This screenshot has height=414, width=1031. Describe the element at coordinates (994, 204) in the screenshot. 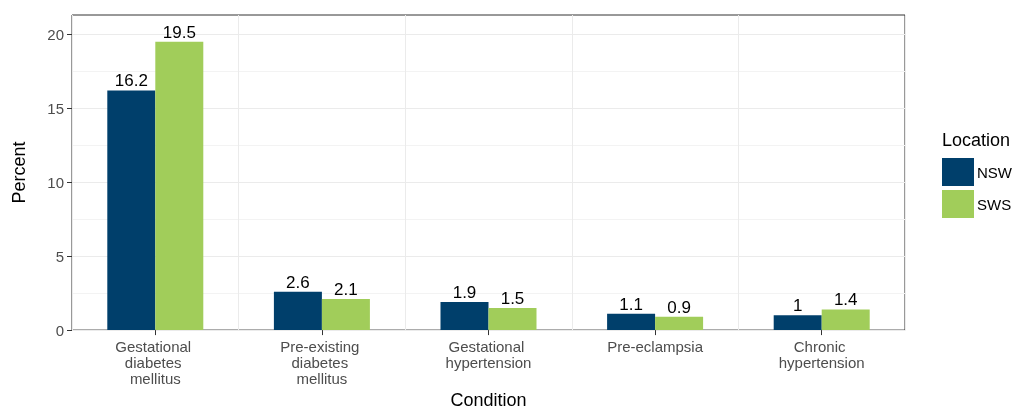

I see `legend-label: SWS` at that location.